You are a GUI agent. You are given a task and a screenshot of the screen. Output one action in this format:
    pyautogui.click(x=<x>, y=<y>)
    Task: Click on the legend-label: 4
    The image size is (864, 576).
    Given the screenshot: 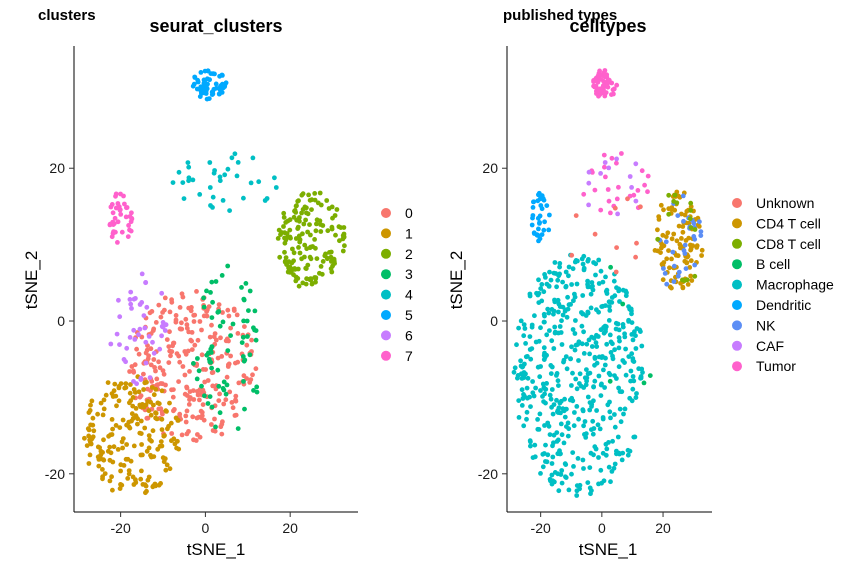 What is the action you would take?
    pyautogui.click(x=409, y=295)
    